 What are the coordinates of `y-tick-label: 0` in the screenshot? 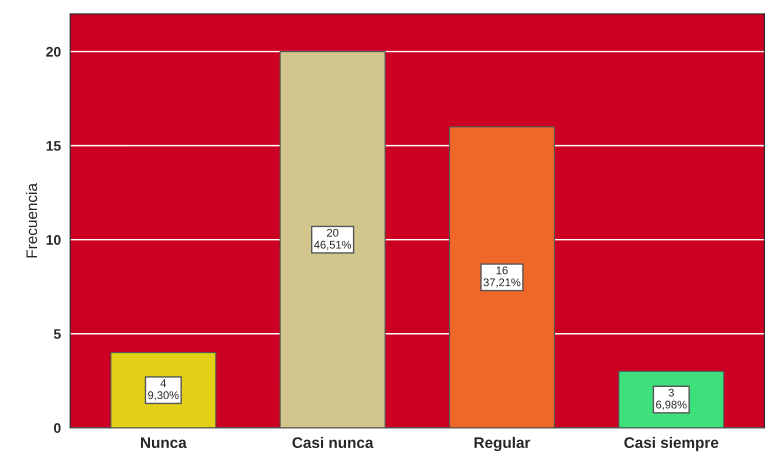 It's located at (57, 428).